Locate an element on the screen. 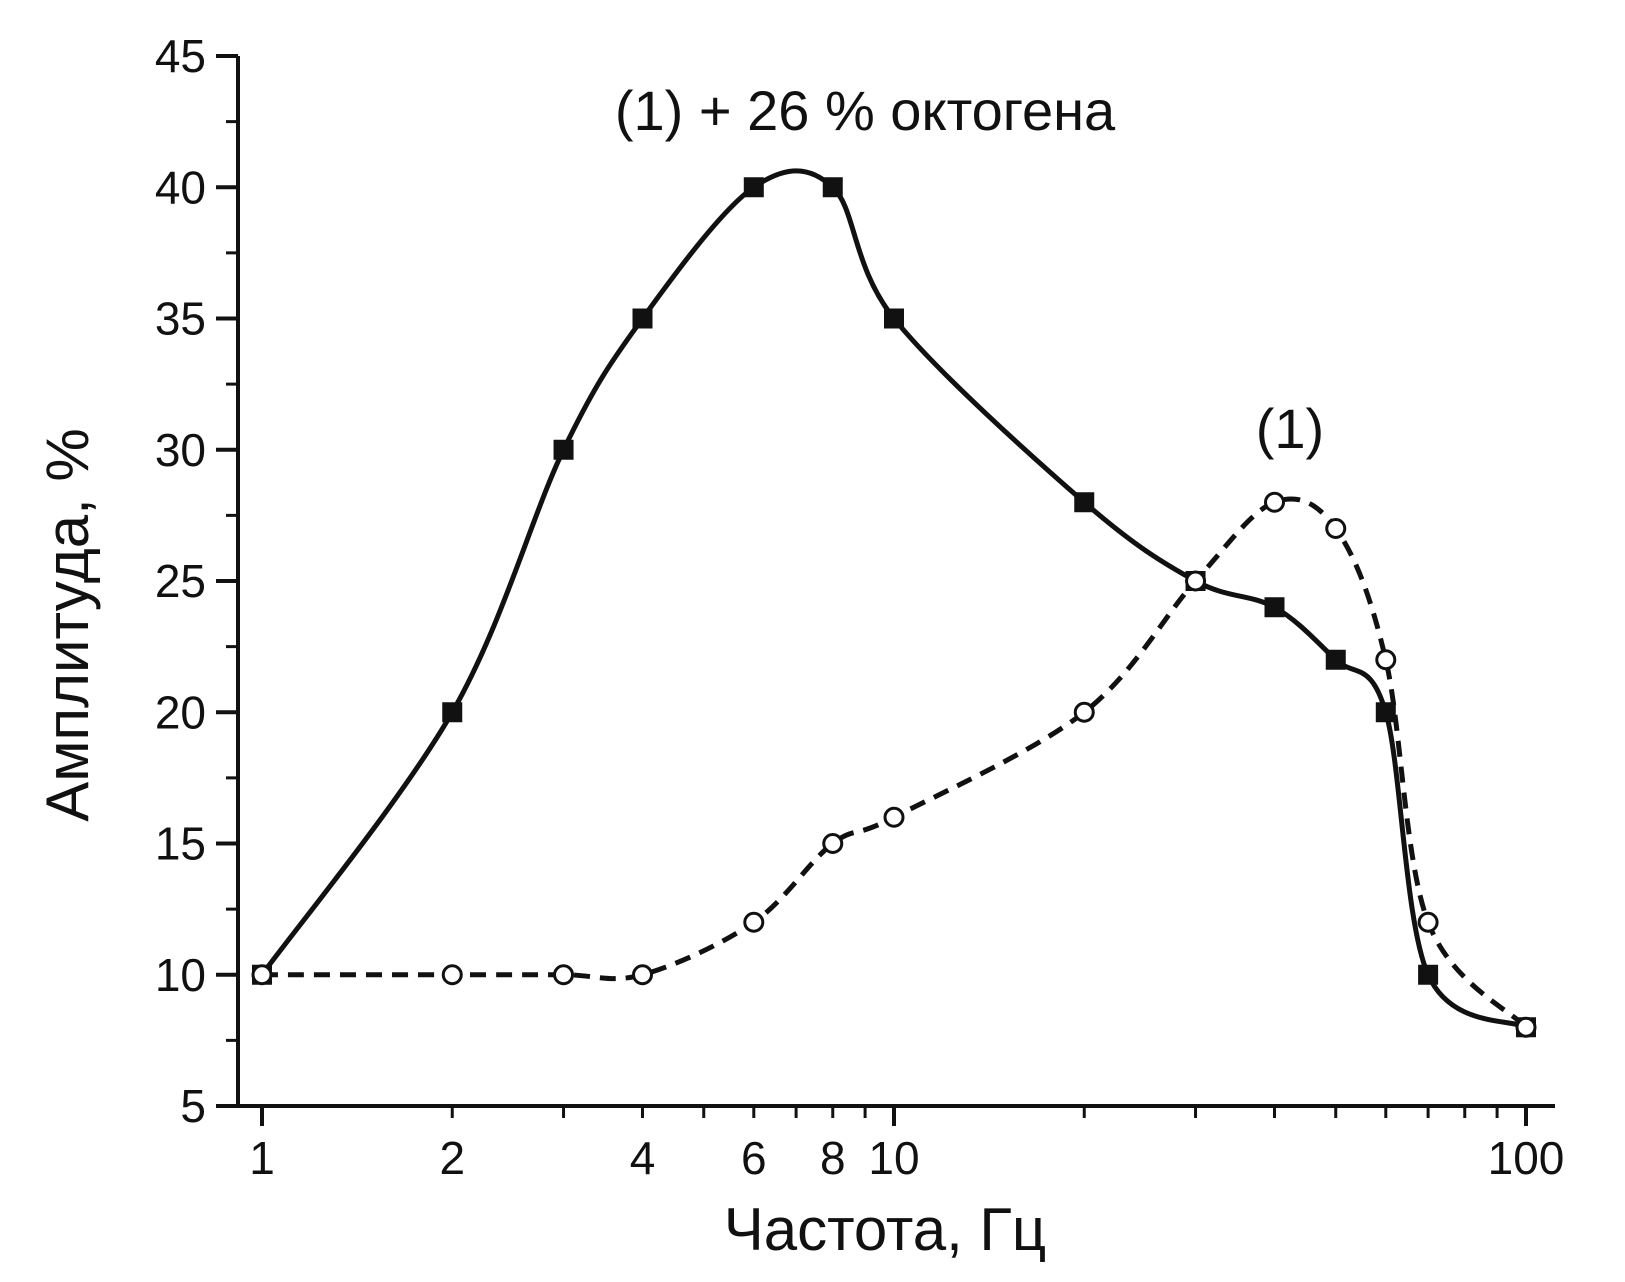 This screenshot has height=1282, width=1625. x-tick-label: 4 is located at coordinates (643, 1158).